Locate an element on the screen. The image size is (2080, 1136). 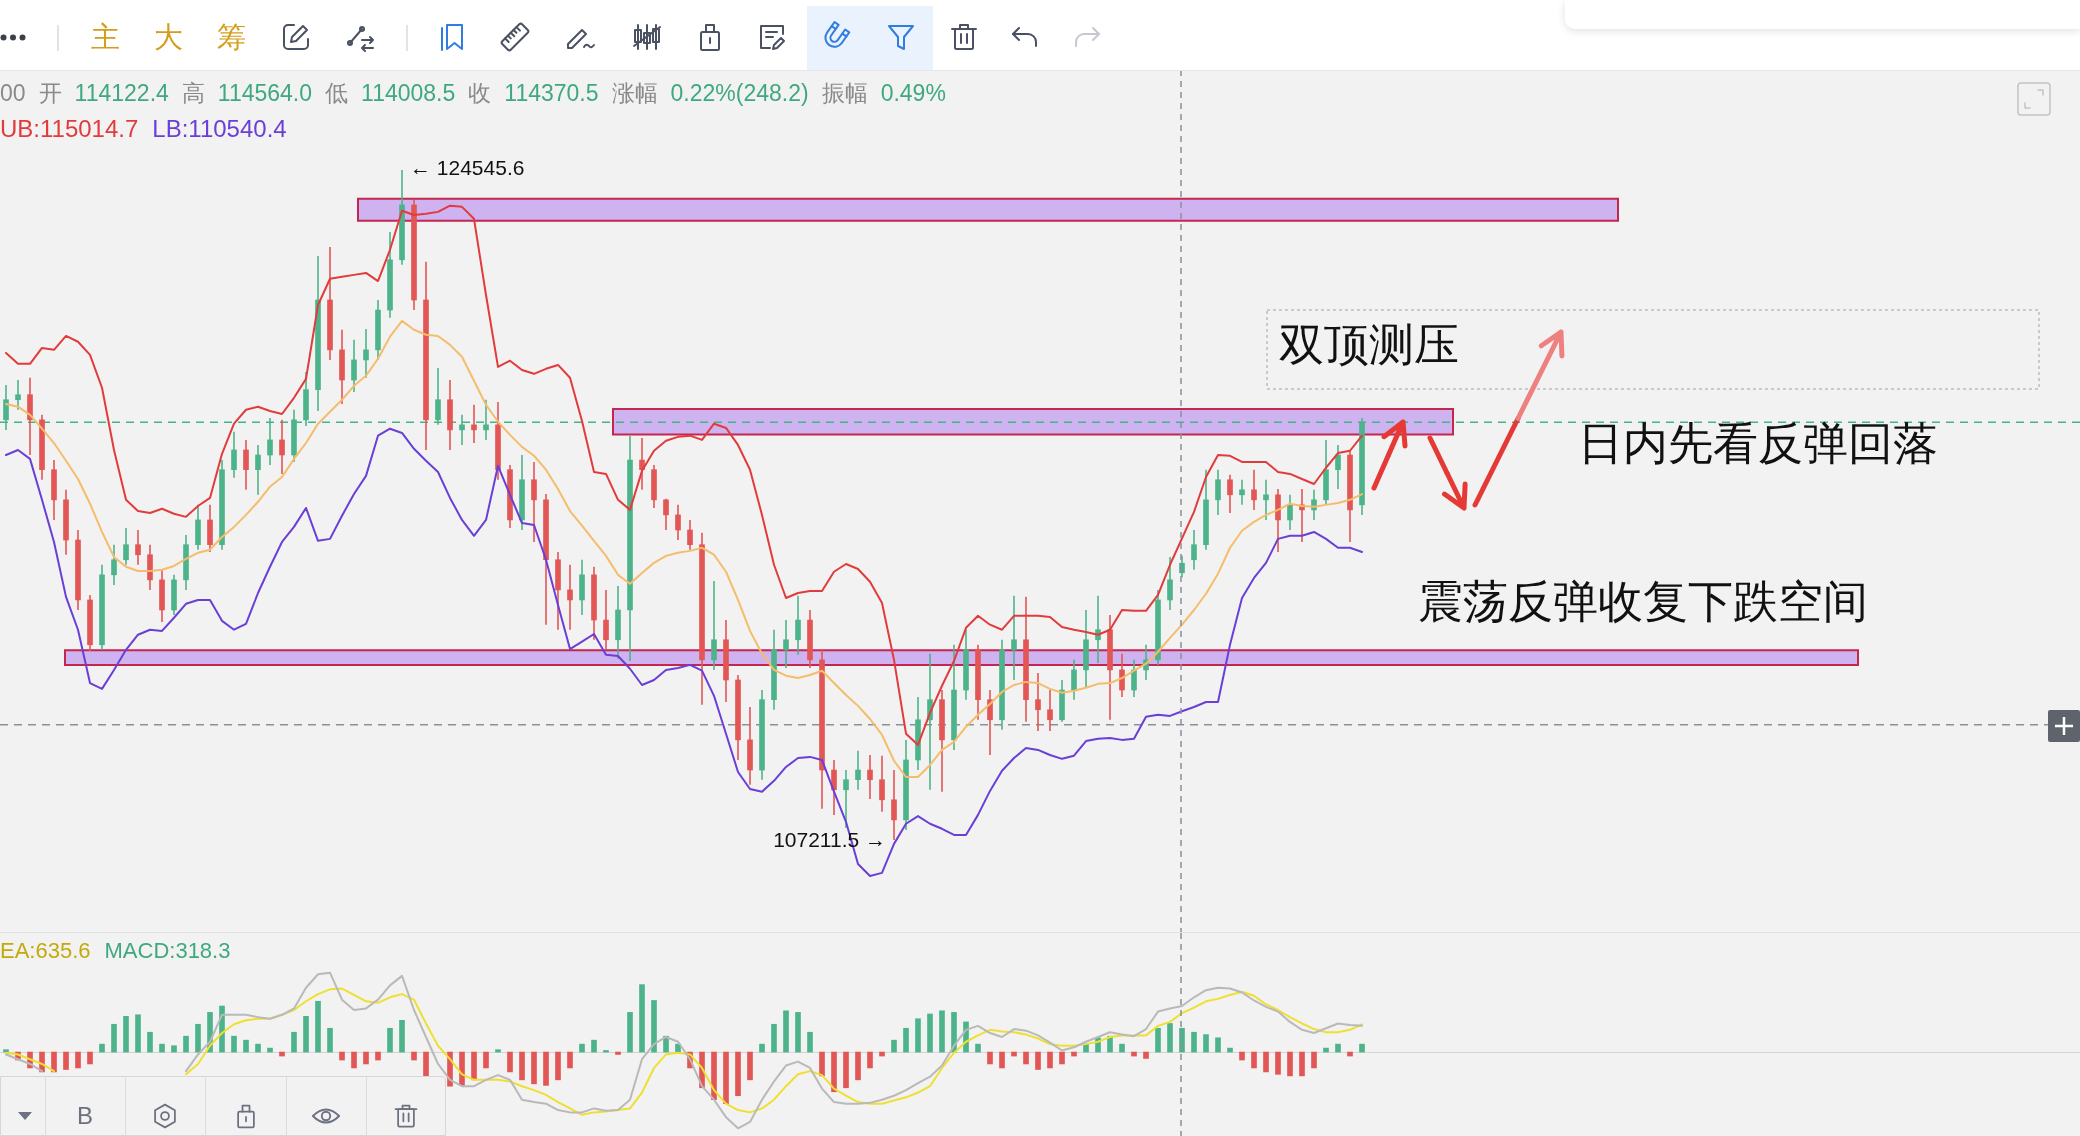
annotation: UB:115014.7 is located at coordinates (69, 128).